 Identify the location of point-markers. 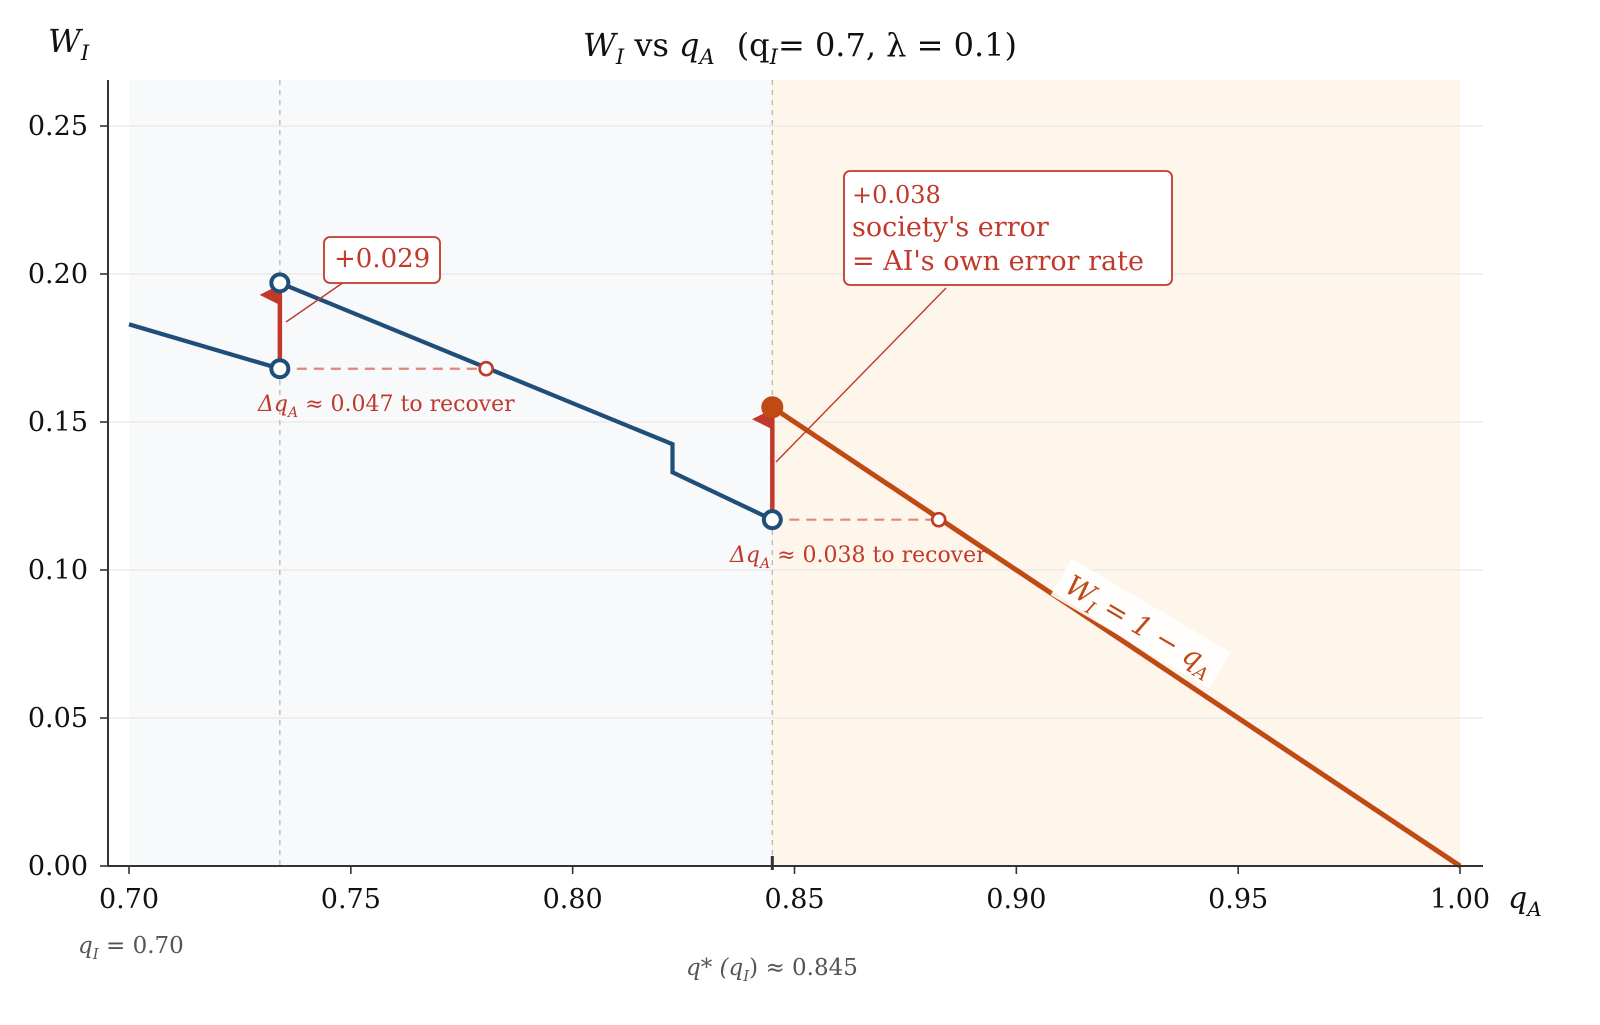
(608, 401).